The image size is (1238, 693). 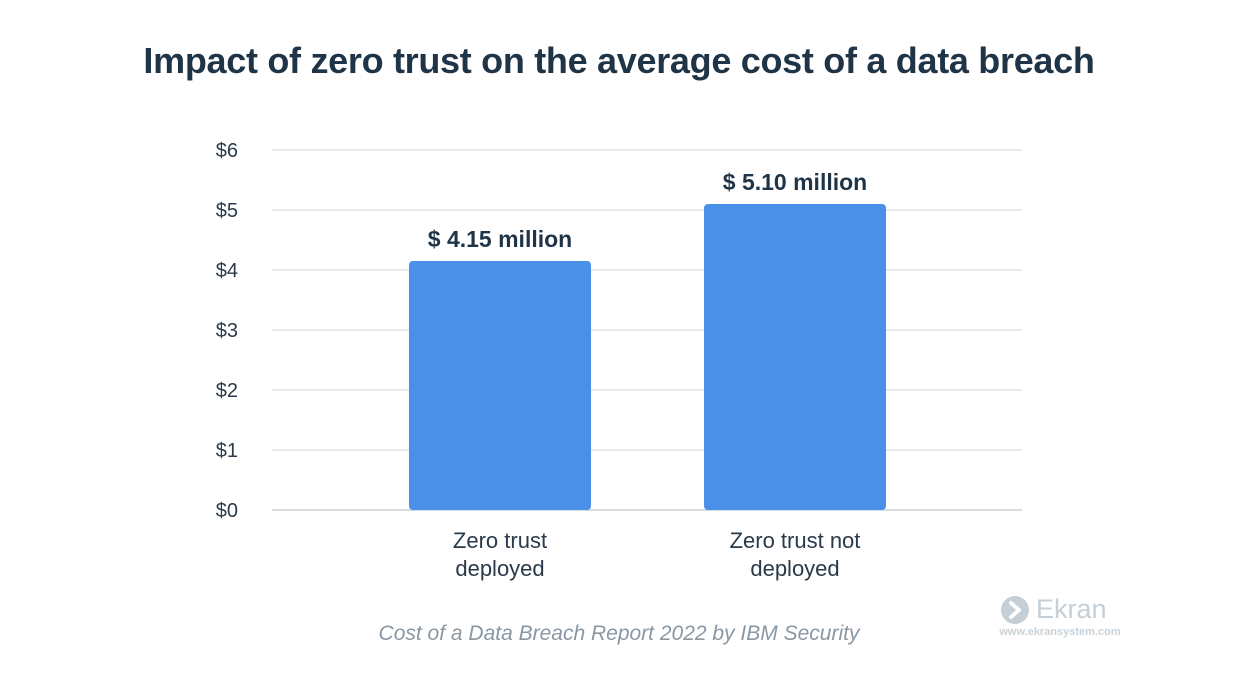 What do you see at coordinates (227, 271) in the screenshot?
I see `y-tick-label: $4` at bounding box center [227, 271].